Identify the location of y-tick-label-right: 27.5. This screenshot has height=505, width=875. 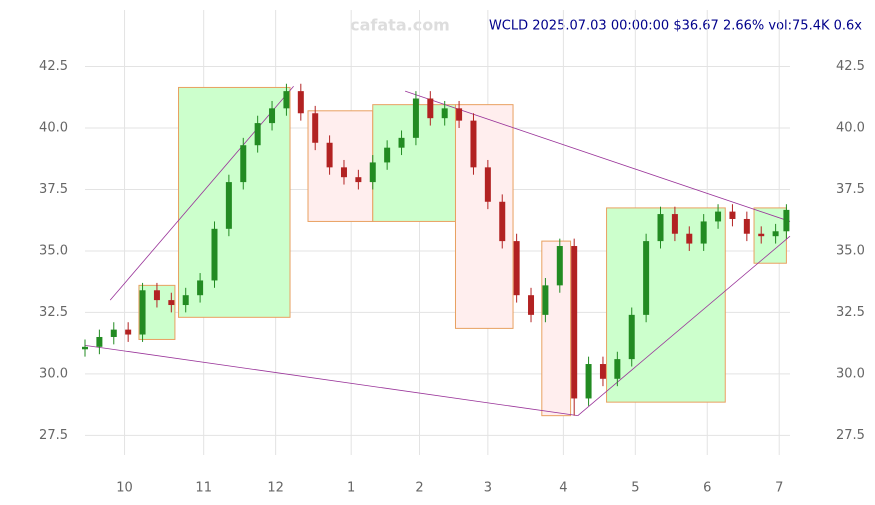
(850, 435).